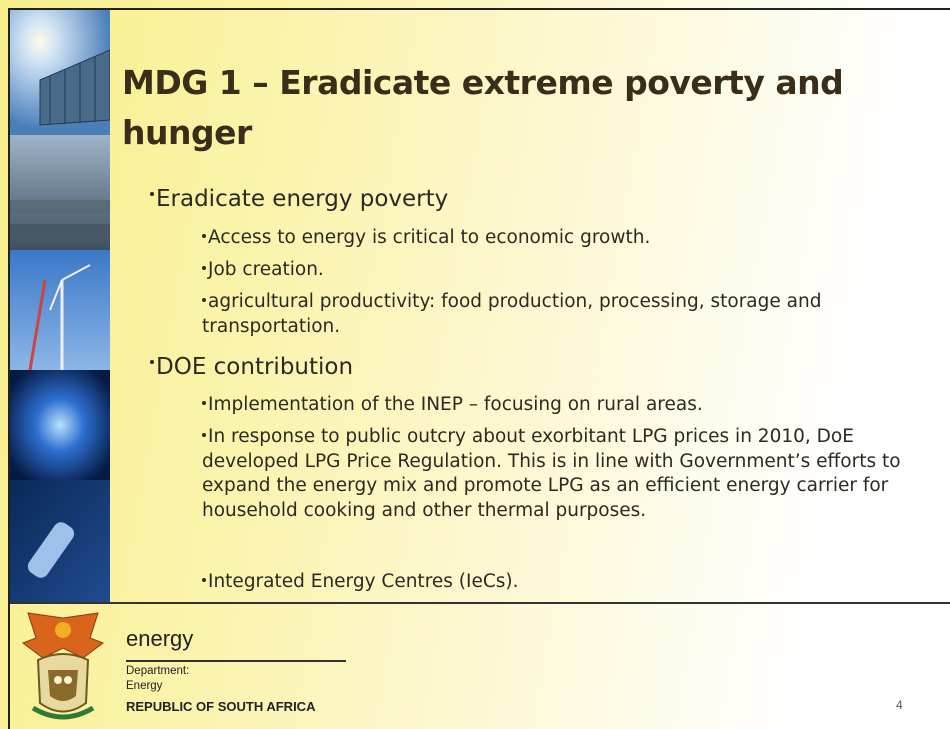 The image size is (950, 729). Describe the element at coordinates (60, 306) in the screenshot. I see `image-strip` at that location.